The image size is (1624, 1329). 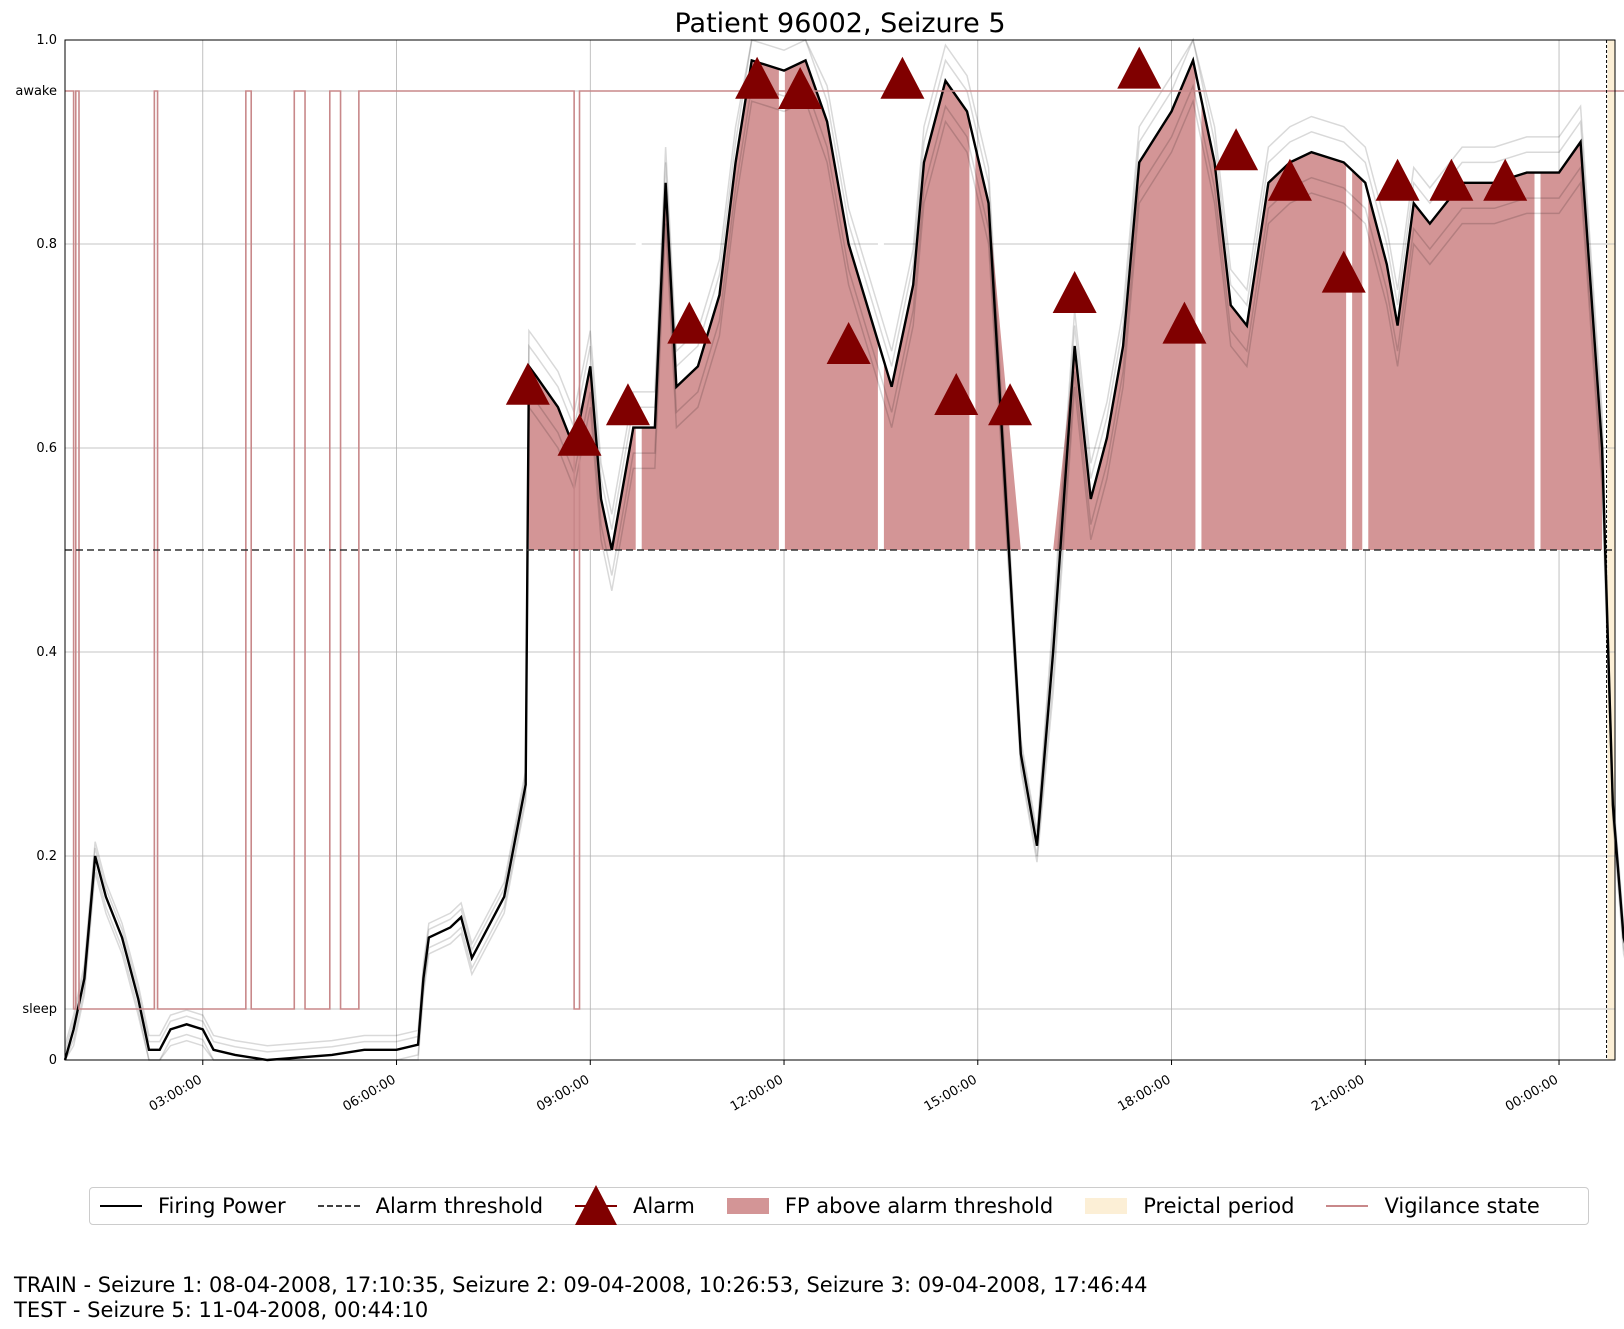 What do you see at coordinates (664, 1206) in the screenshot?
I see `legend-label: Alarm` at bounding box center [664, 1206].